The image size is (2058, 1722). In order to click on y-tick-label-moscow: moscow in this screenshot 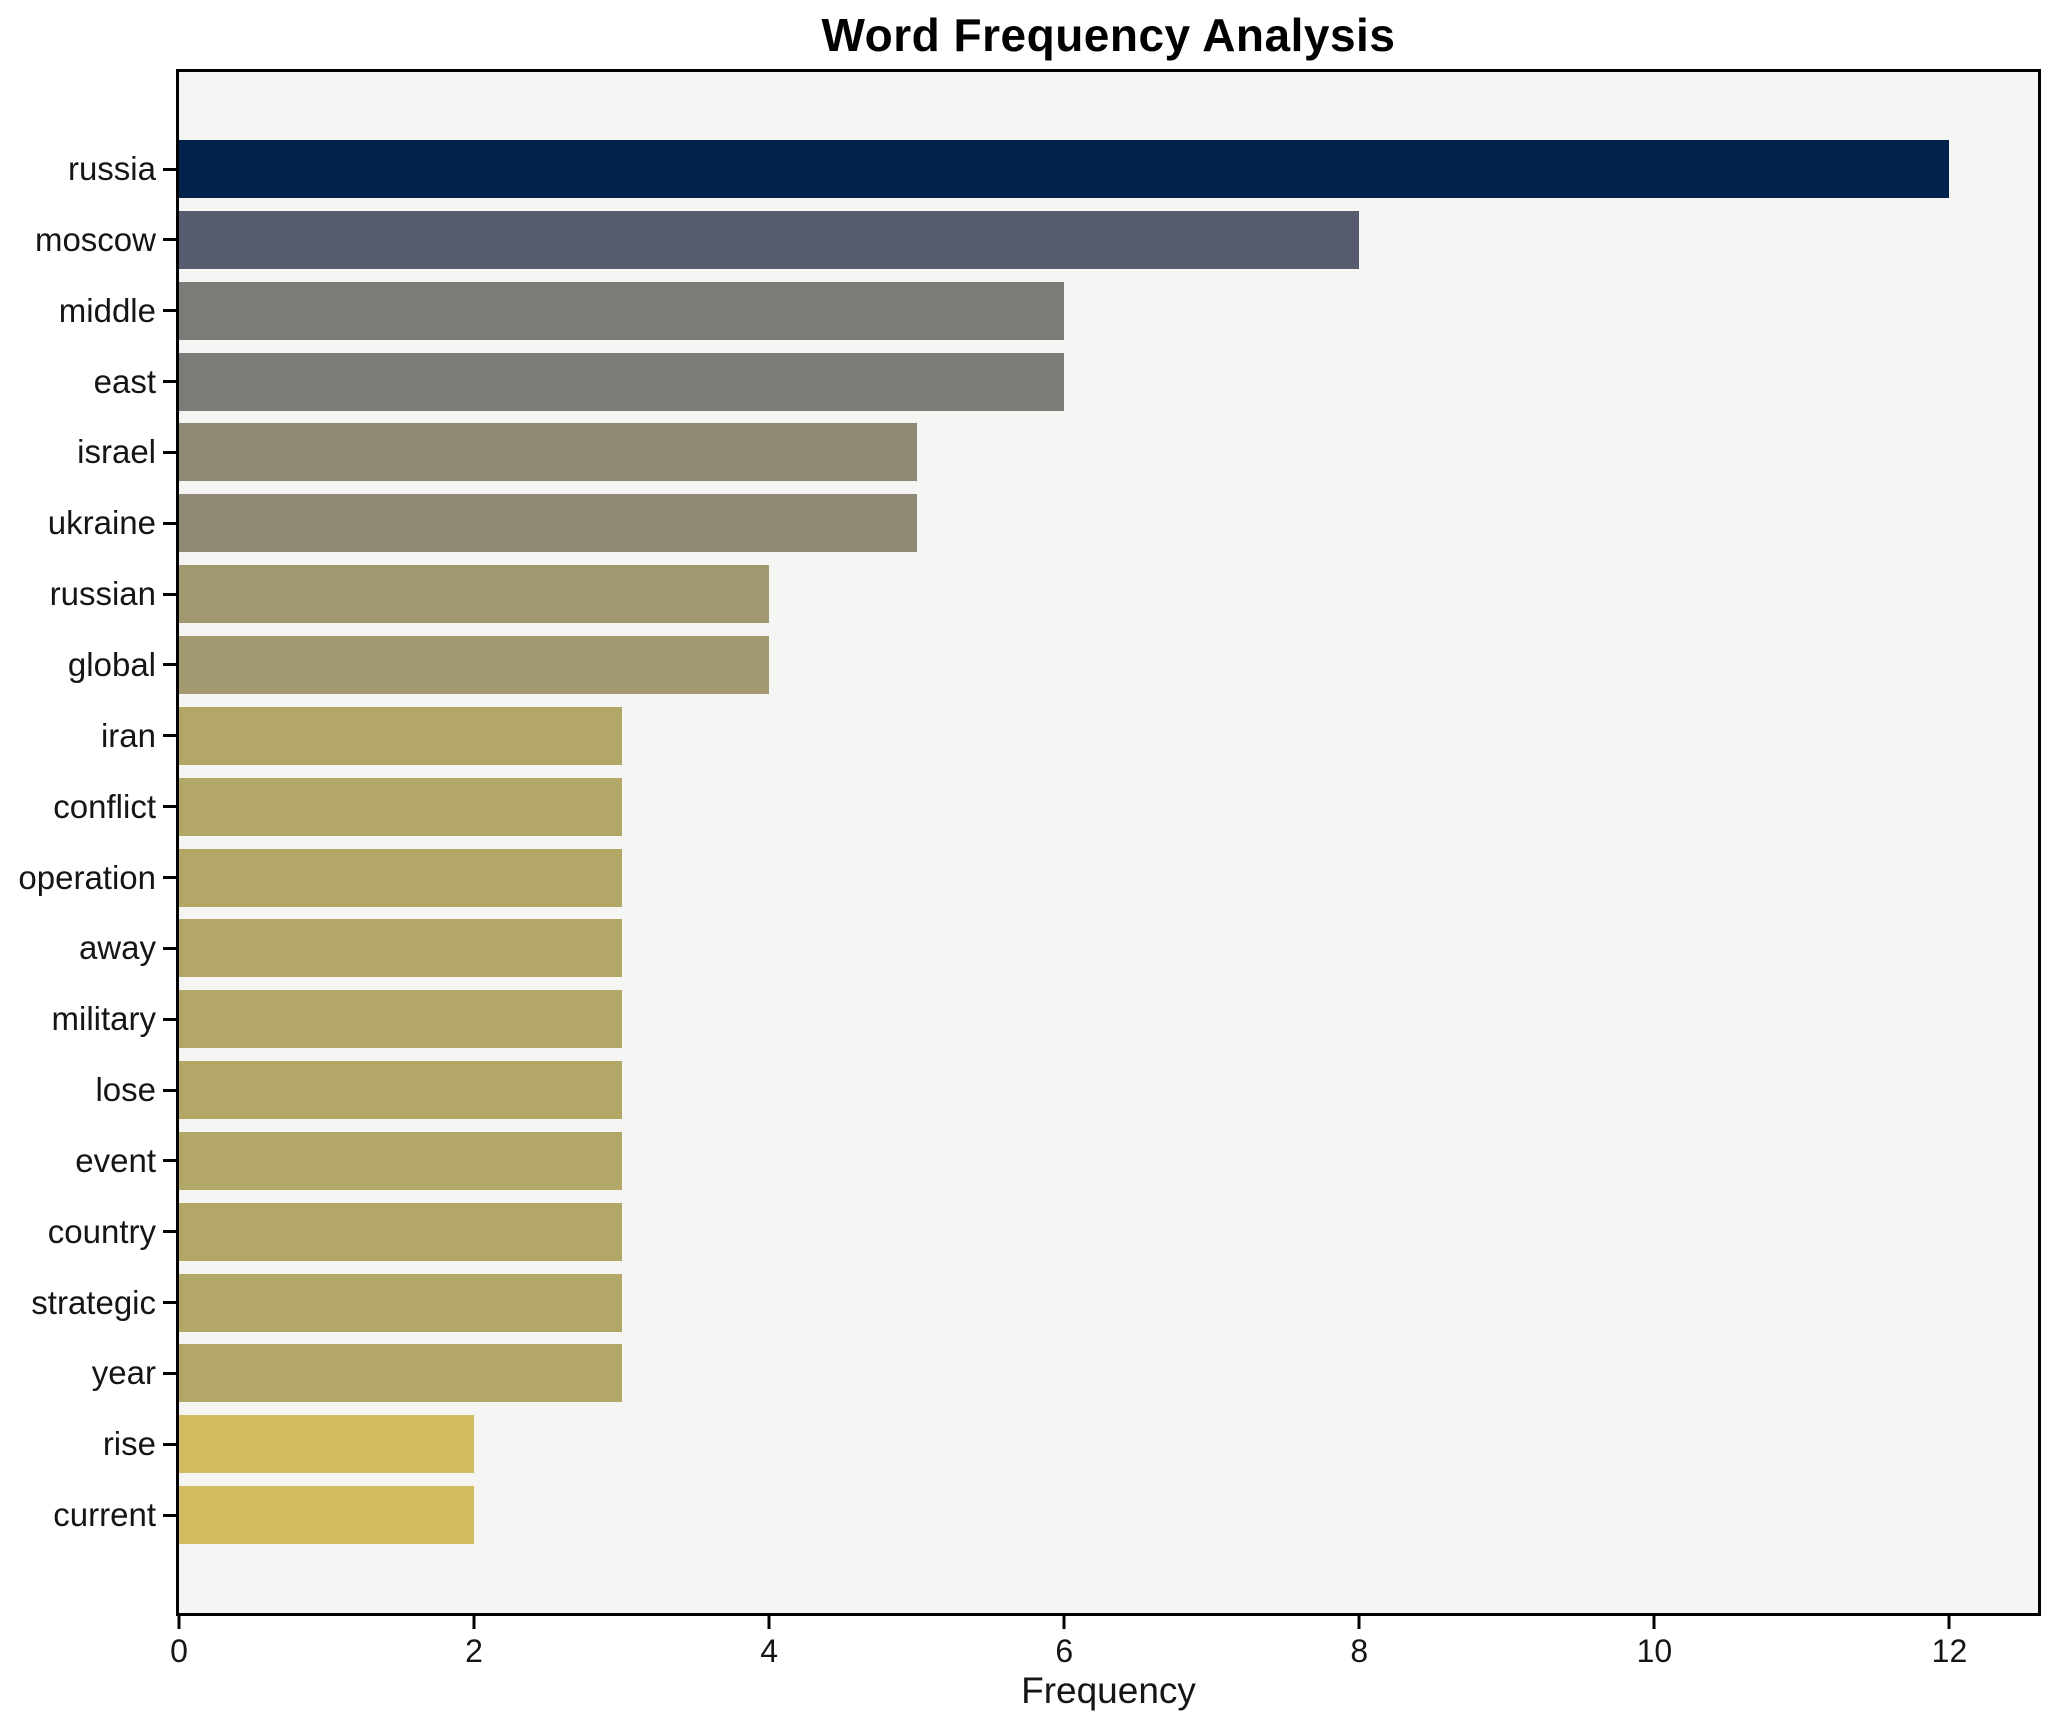, I will do `click(95, 239)`.